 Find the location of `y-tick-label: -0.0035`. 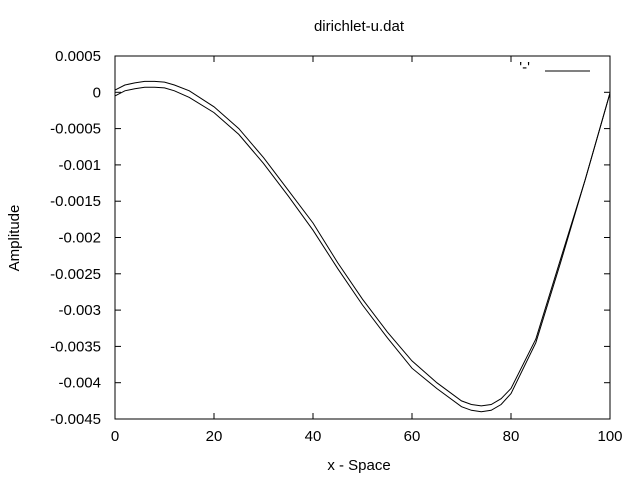

y-tick-label: -0.0035 is located at coordinates (75, 346).